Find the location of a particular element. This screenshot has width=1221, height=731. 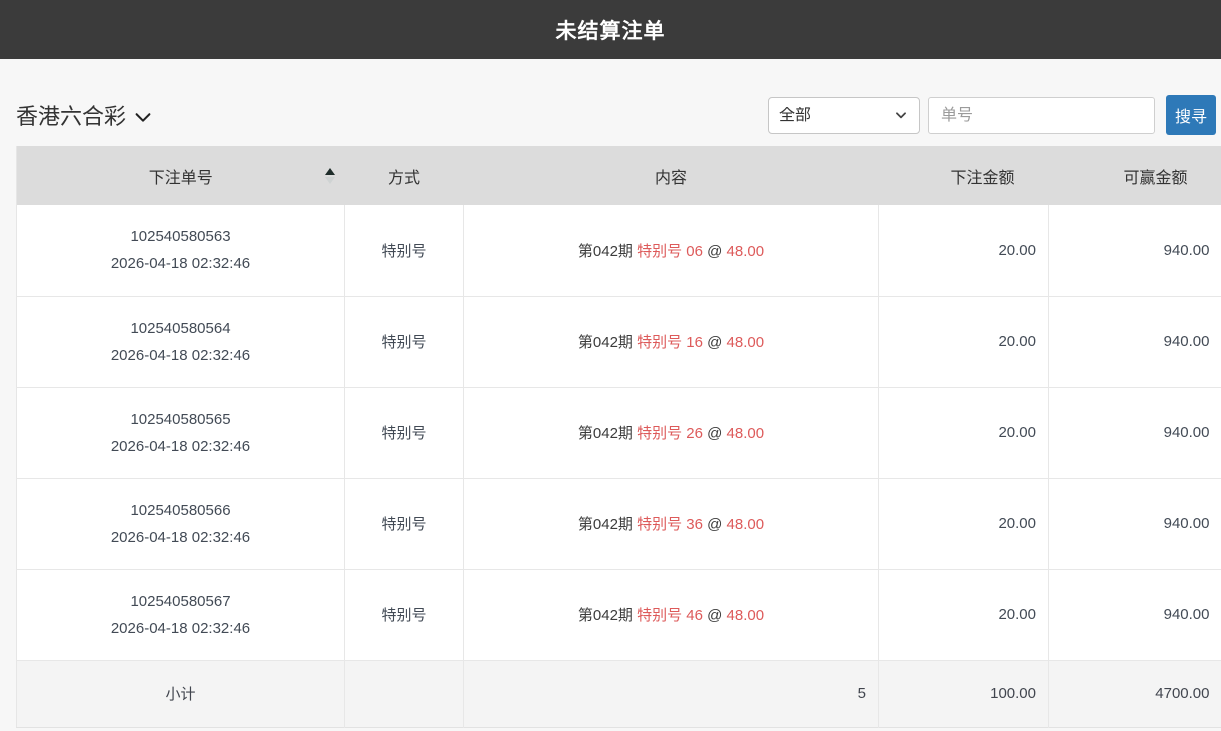

bet-content: 第042期 特别号 16 @ 48.00 is located at coordinates (671, 342).